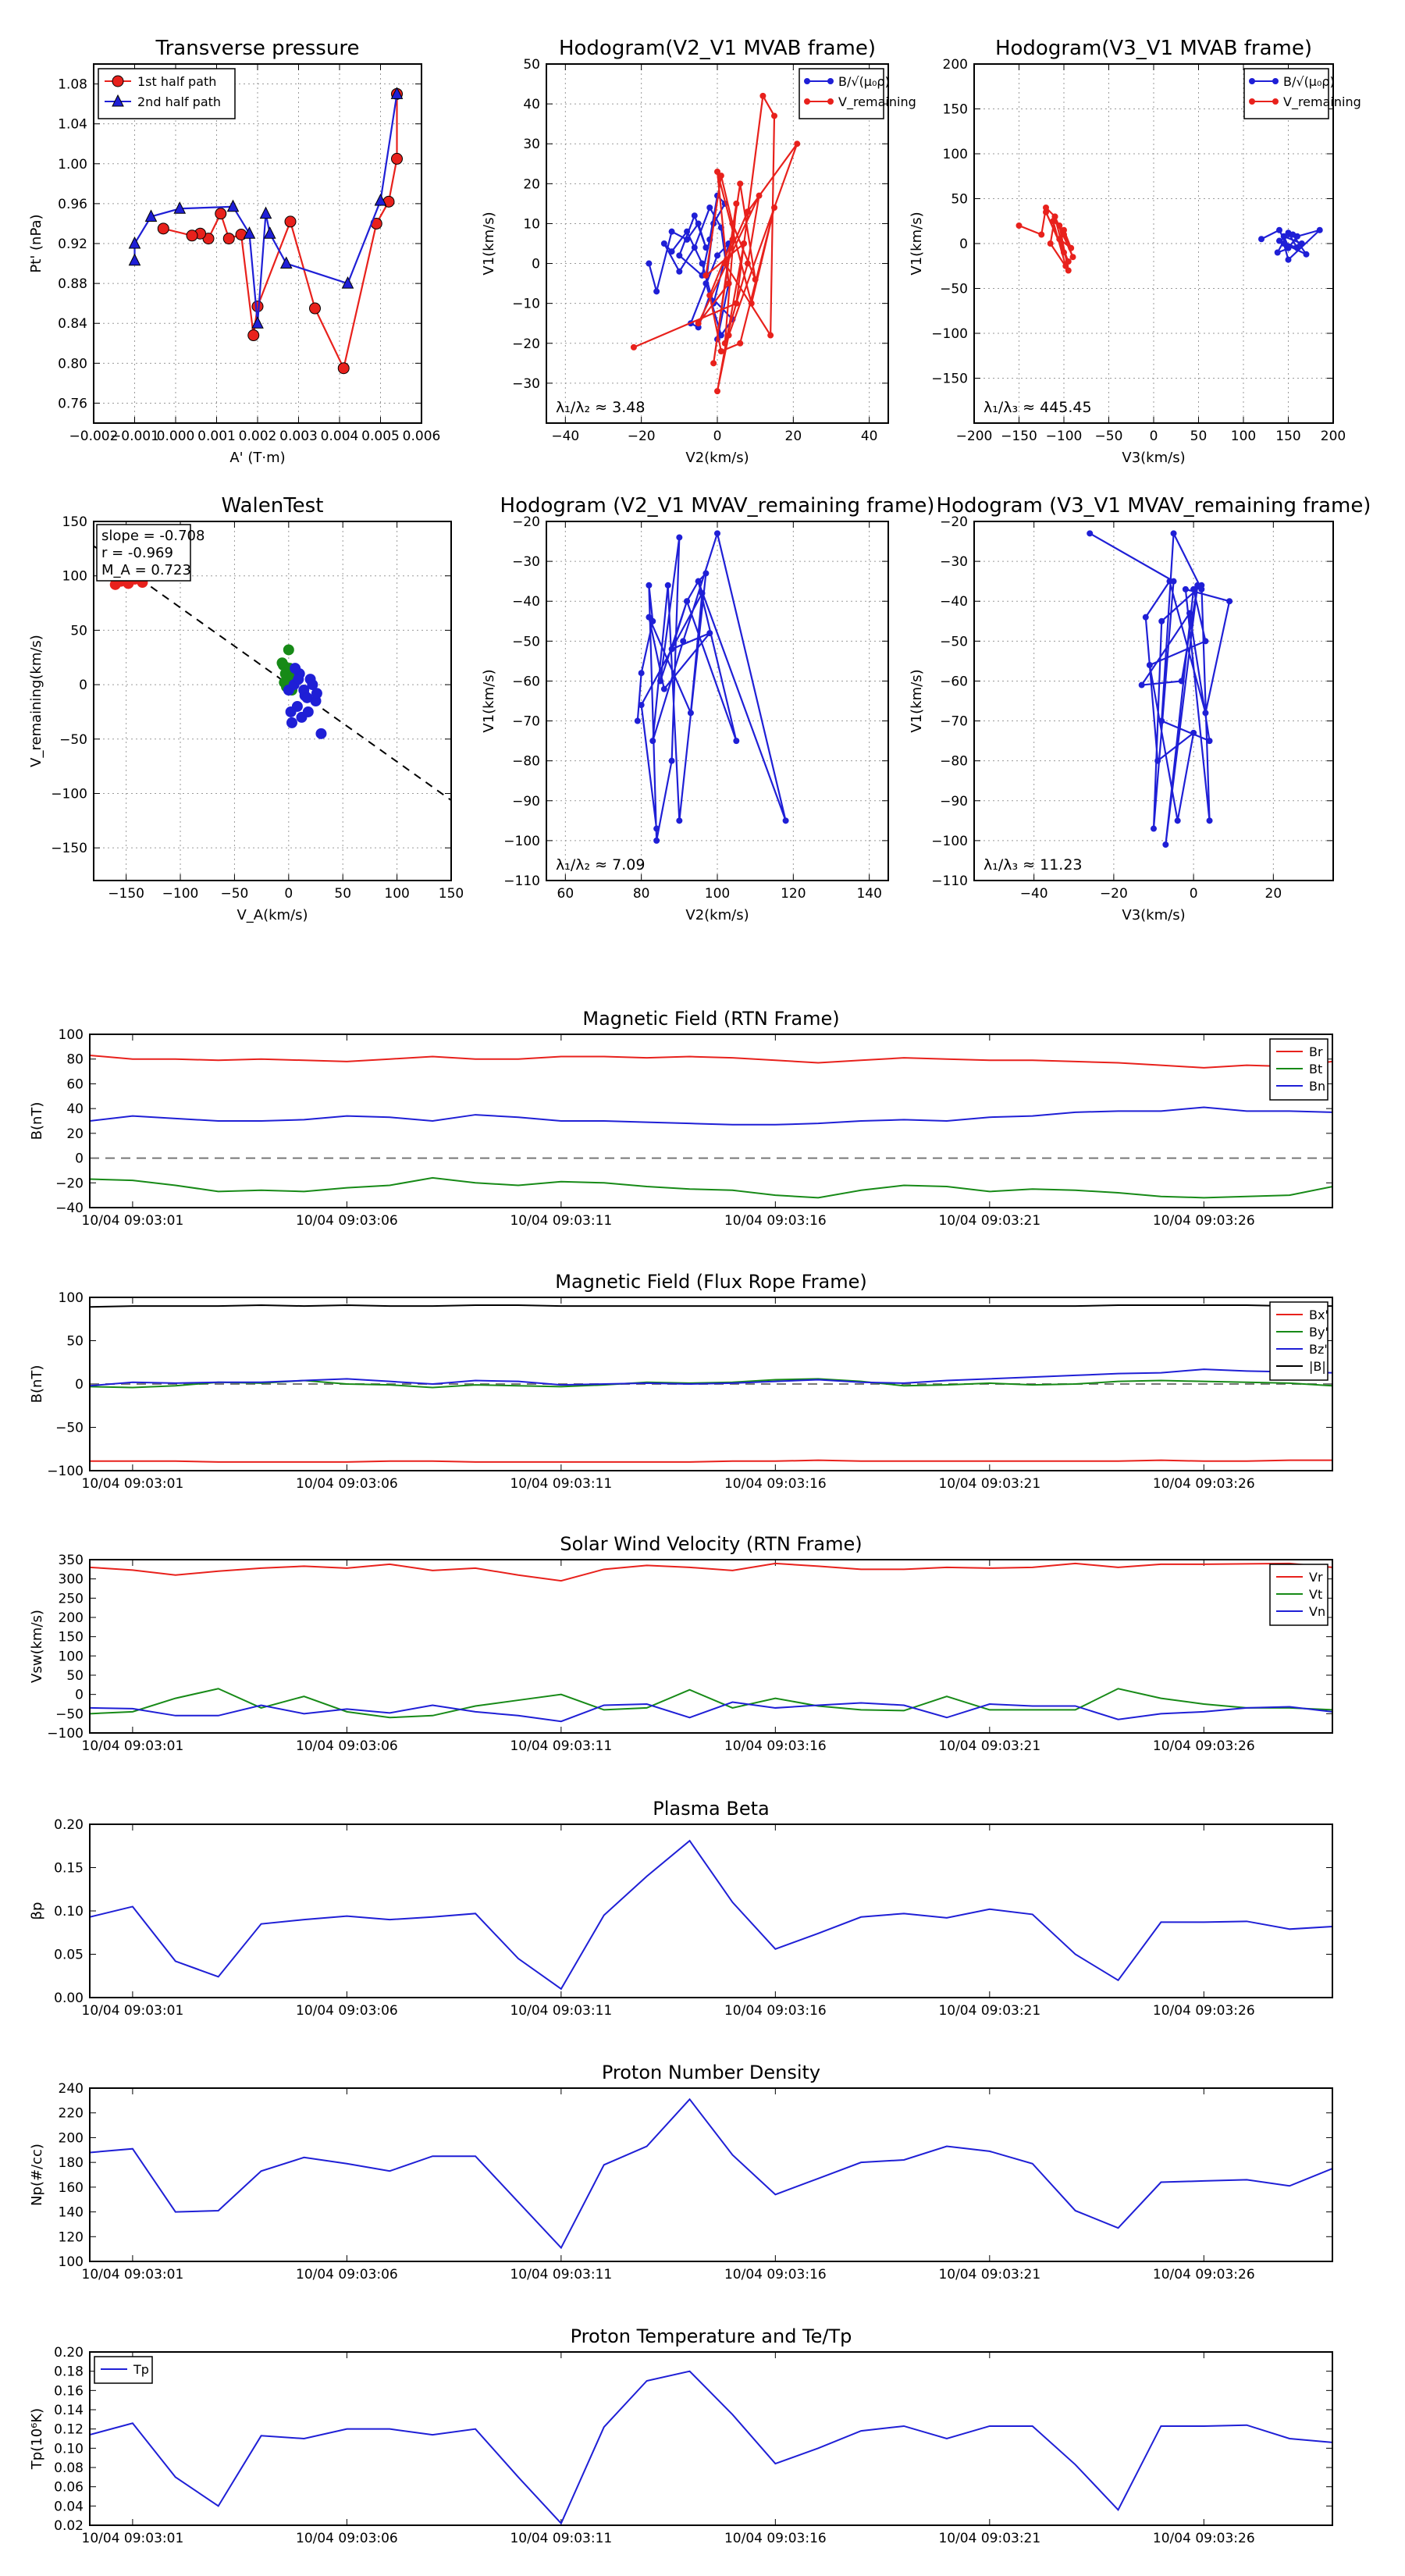  I want to click on chart-title: Hodogram(V3_V1 MVAB frame), so click(1153, 48).